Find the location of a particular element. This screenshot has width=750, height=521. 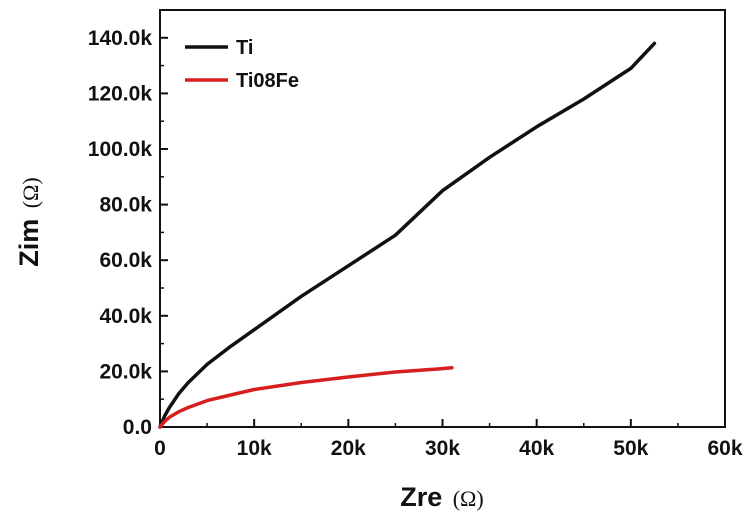

x-axis-unit: (Ω) is located at coordinates (468, 498).